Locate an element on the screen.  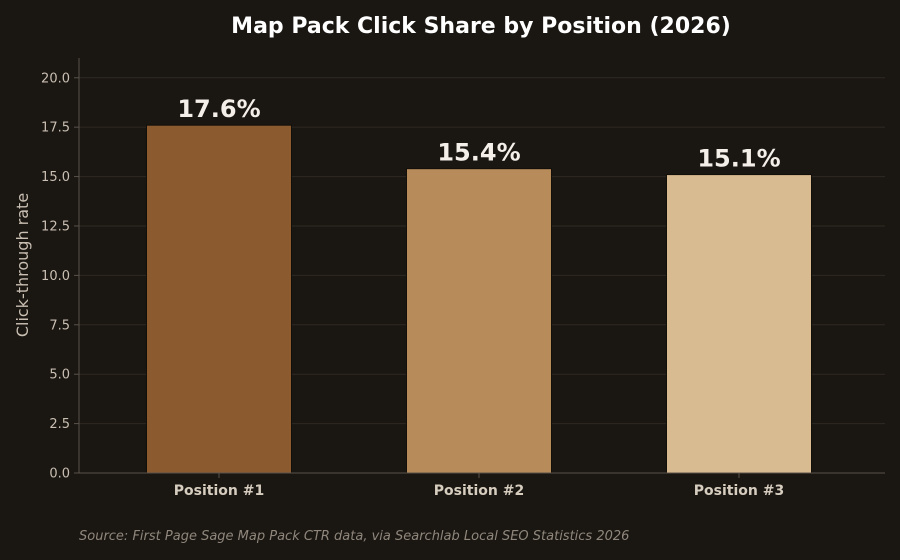
y-axis-ticks: 0.0 2.5 5.0 7.5 10.0 12.5 15.0 17.5 20.0 is located at coordinates (60, 276).